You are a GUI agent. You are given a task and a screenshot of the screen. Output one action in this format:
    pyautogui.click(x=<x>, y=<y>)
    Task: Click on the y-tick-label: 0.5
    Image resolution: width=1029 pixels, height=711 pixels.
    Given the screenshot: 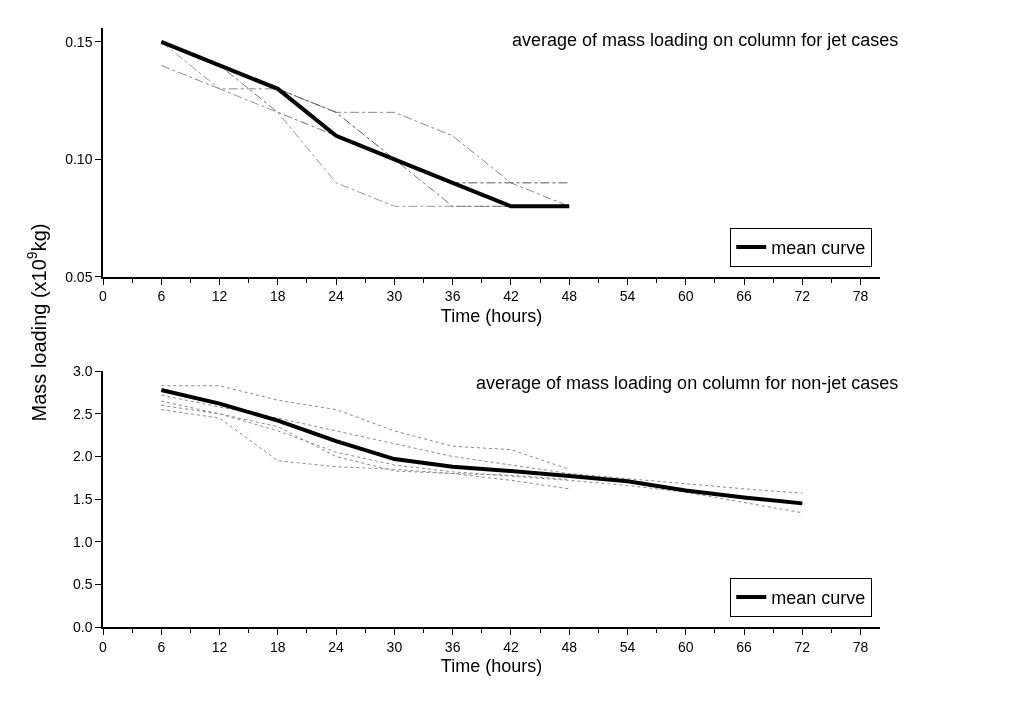 What is the action you would take?
    pyautogui.click(x=82, y=584)
    